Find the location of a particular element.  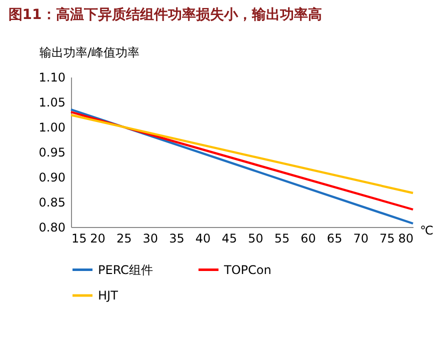

y-tick-label: 1.10 is located at coordinates (52, 77).